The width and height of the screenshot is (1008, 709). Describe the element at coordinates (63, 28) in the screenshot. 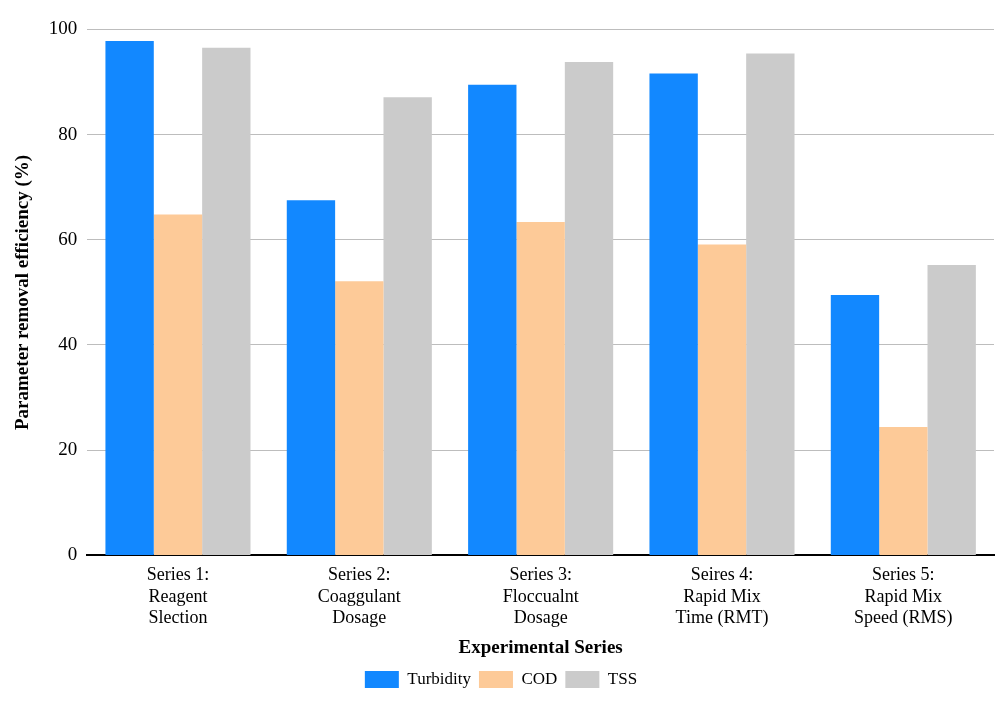

I see `y-tick-label: 100` at that location.